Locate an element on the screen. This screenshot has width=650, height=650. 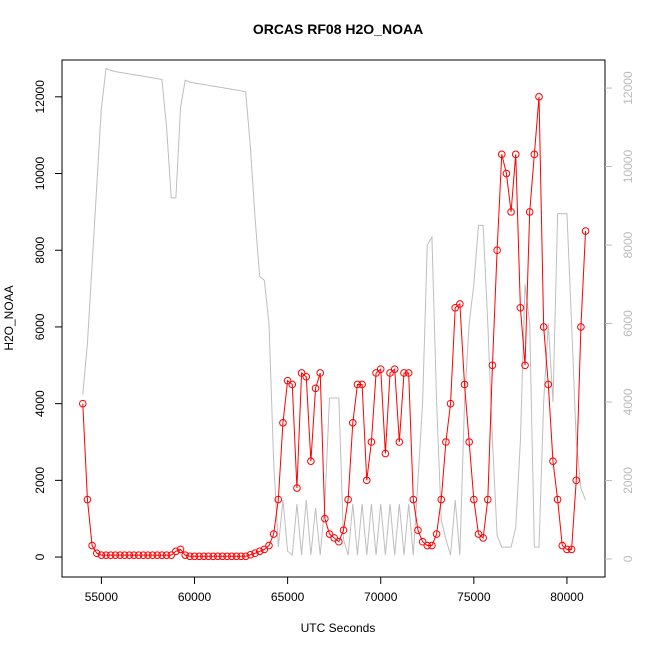
y2-tick-label: 0 is located at coordinates (628, 558).